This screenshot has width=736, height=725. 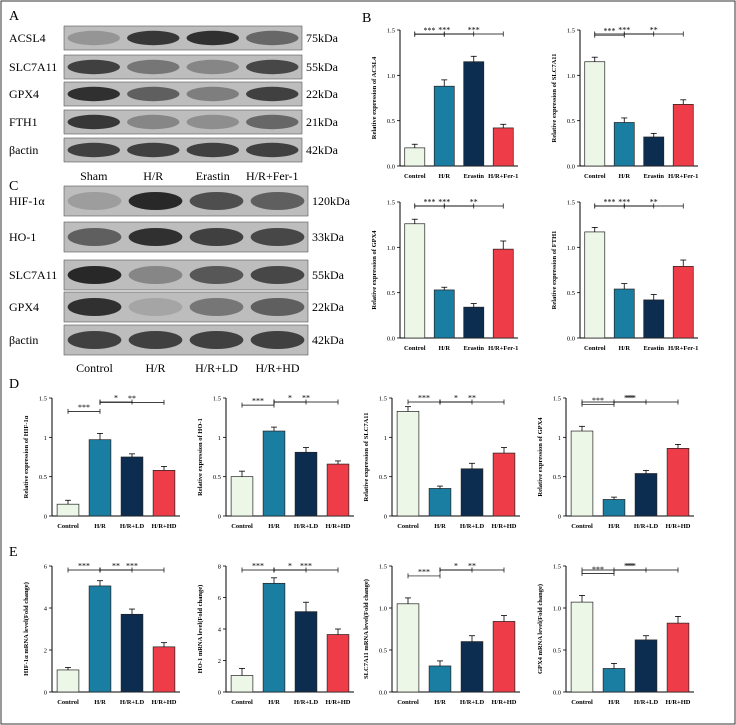 I want to click on blot-kda-label: 22kDa, so click(x=322, y=94).